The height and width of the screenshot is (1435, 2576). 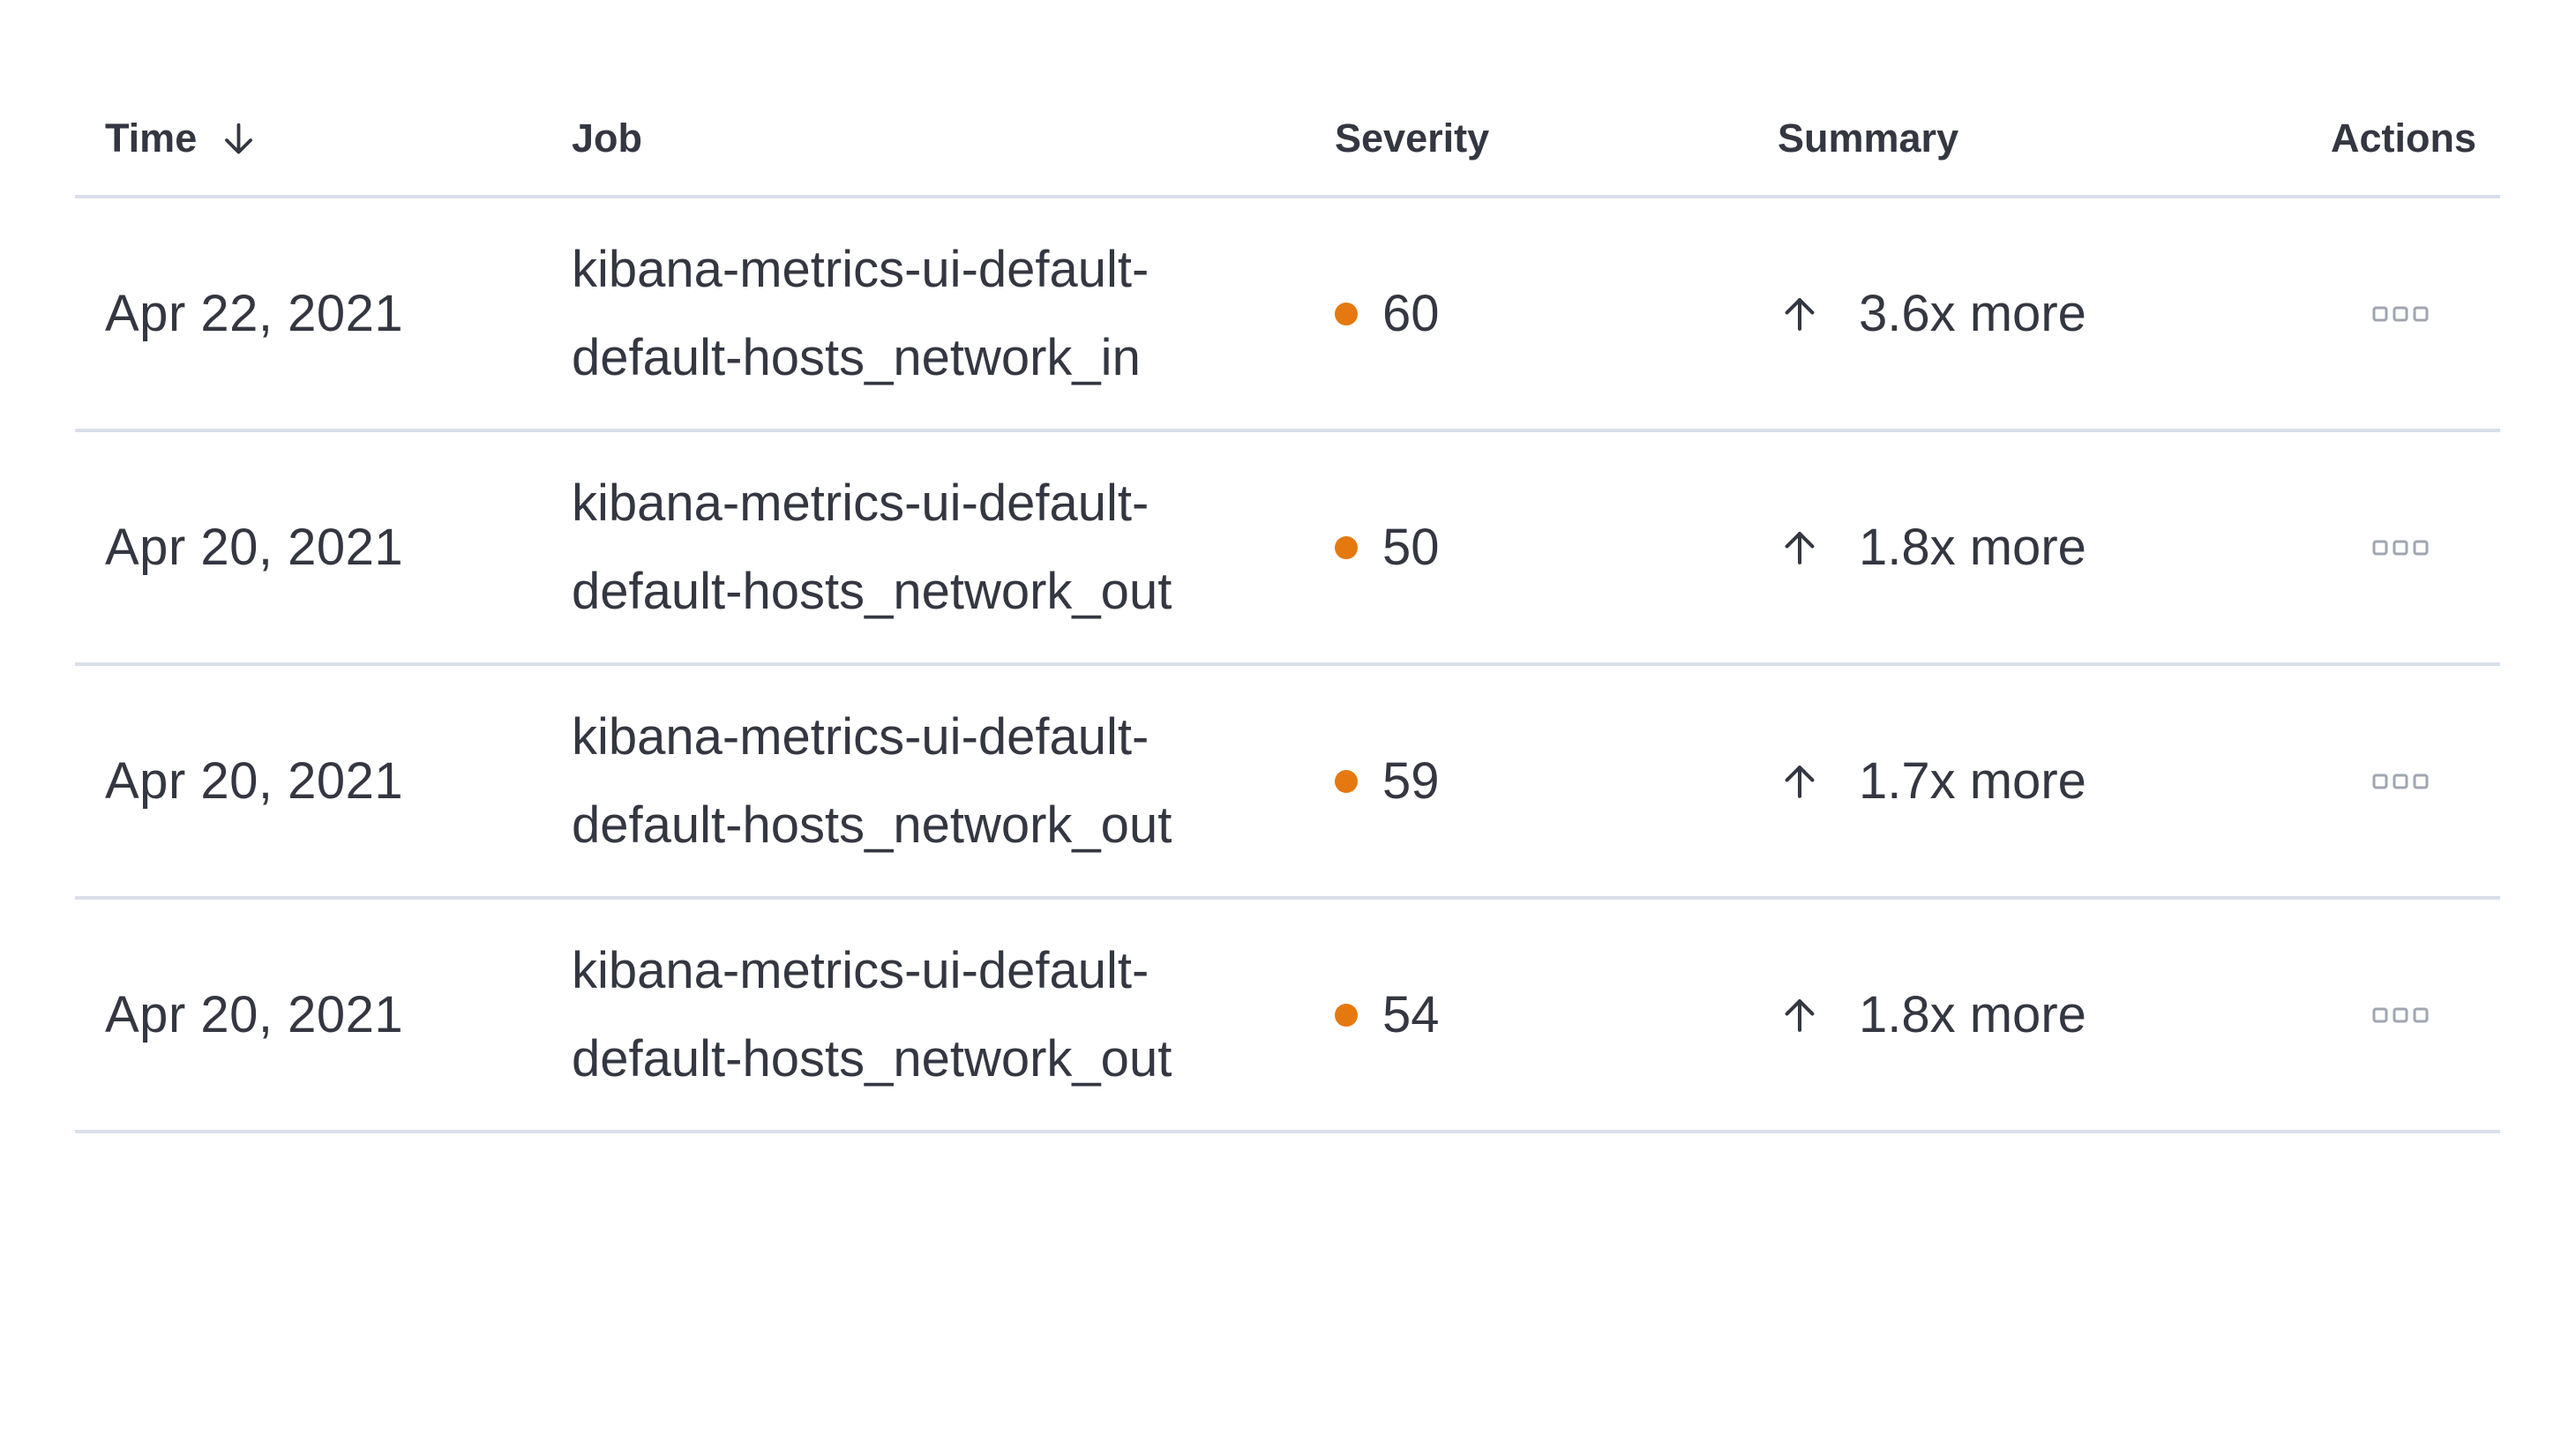 I want to click on severity-cell: 59, so click(x=1526, y=781).